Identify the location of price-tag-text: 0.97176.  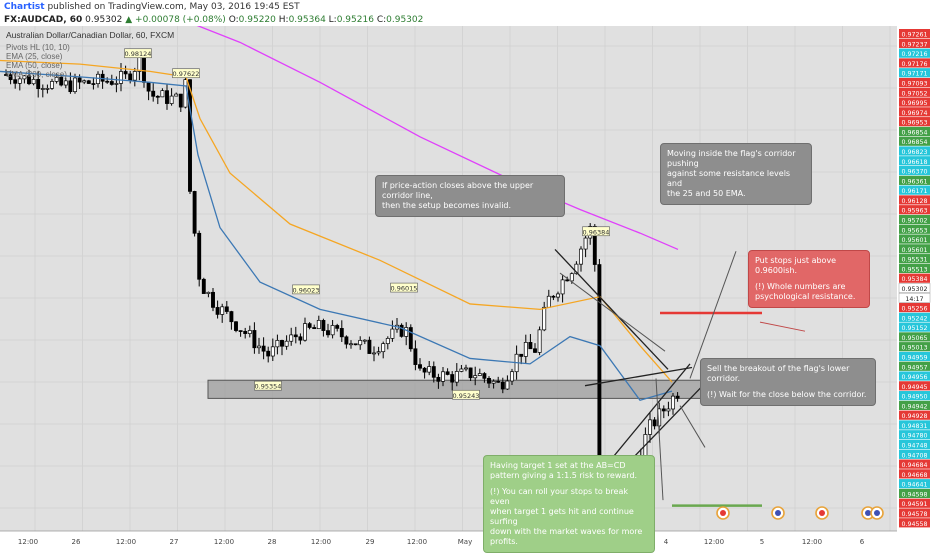
(914, 64).